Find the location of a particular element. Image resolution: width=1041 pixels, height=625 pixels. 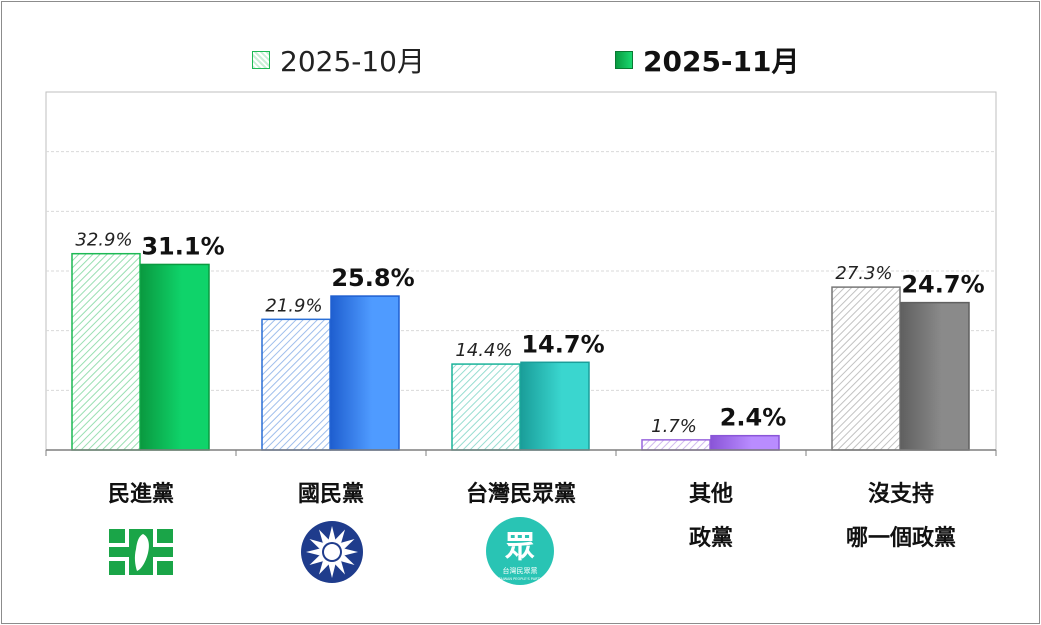

data-label-2025-10-3: 1.7% is located at coordinates (674, 426).